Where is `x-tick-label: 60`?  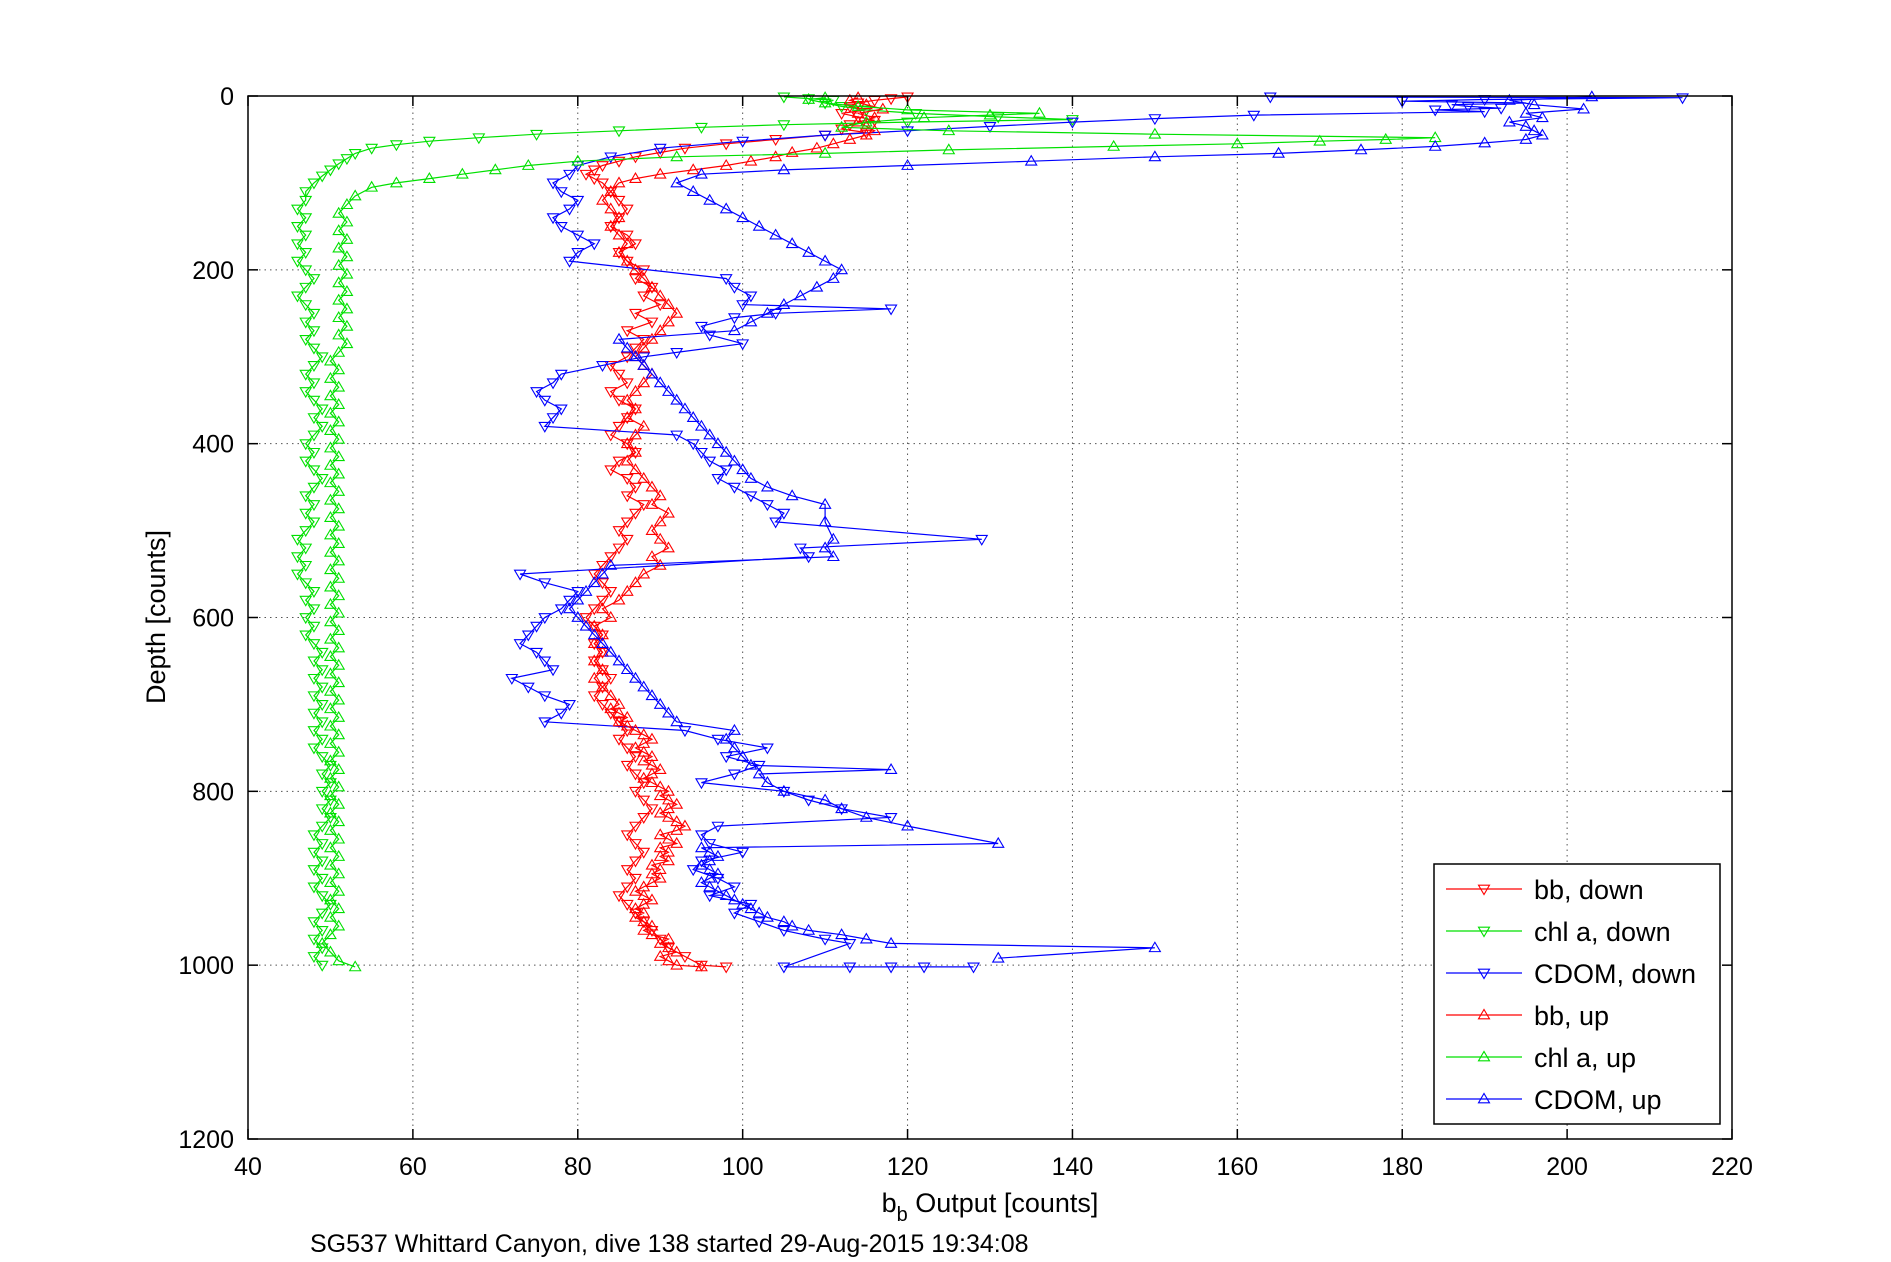
x-tick-label: 60 is located at coordinates (413, 1167).